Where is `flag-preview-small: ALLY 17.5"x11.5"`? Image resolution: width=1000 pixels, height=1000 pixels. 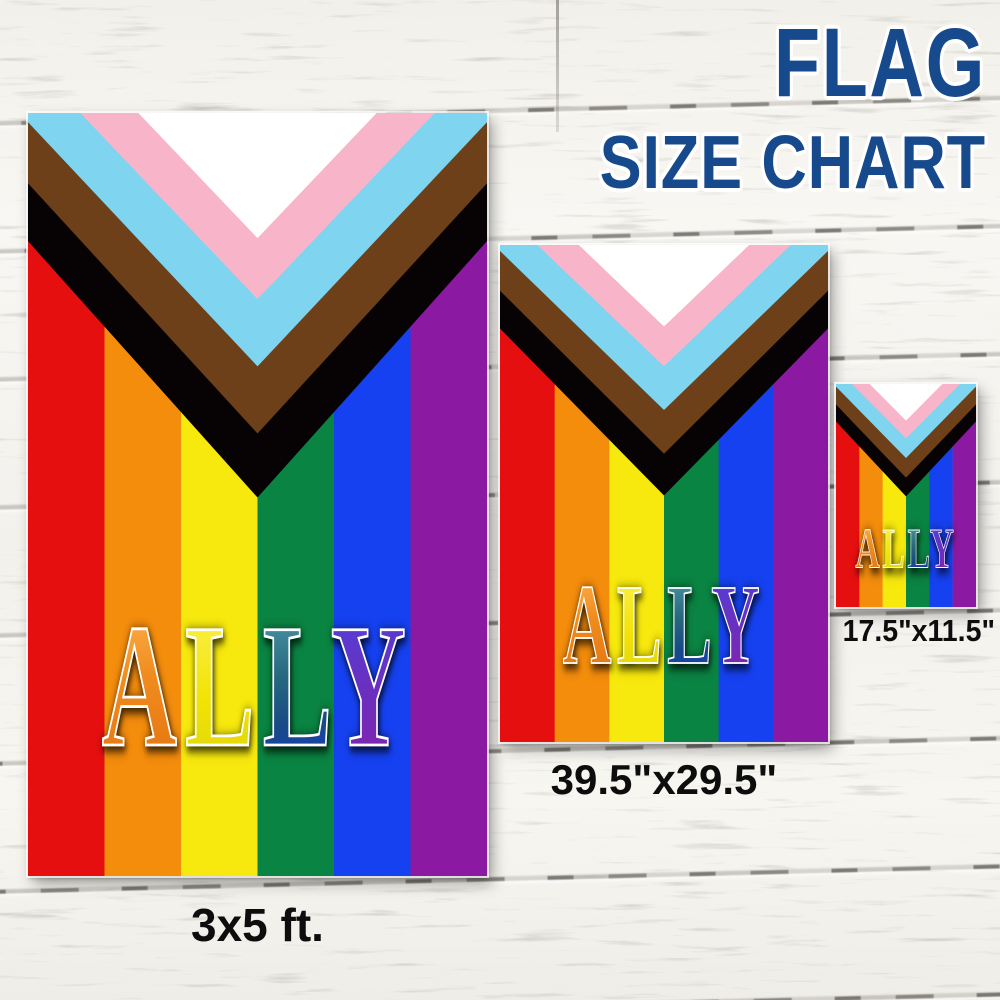 flag-preview-small: ALLY 17.5"x11.5" is located at coordinates (917, 515).